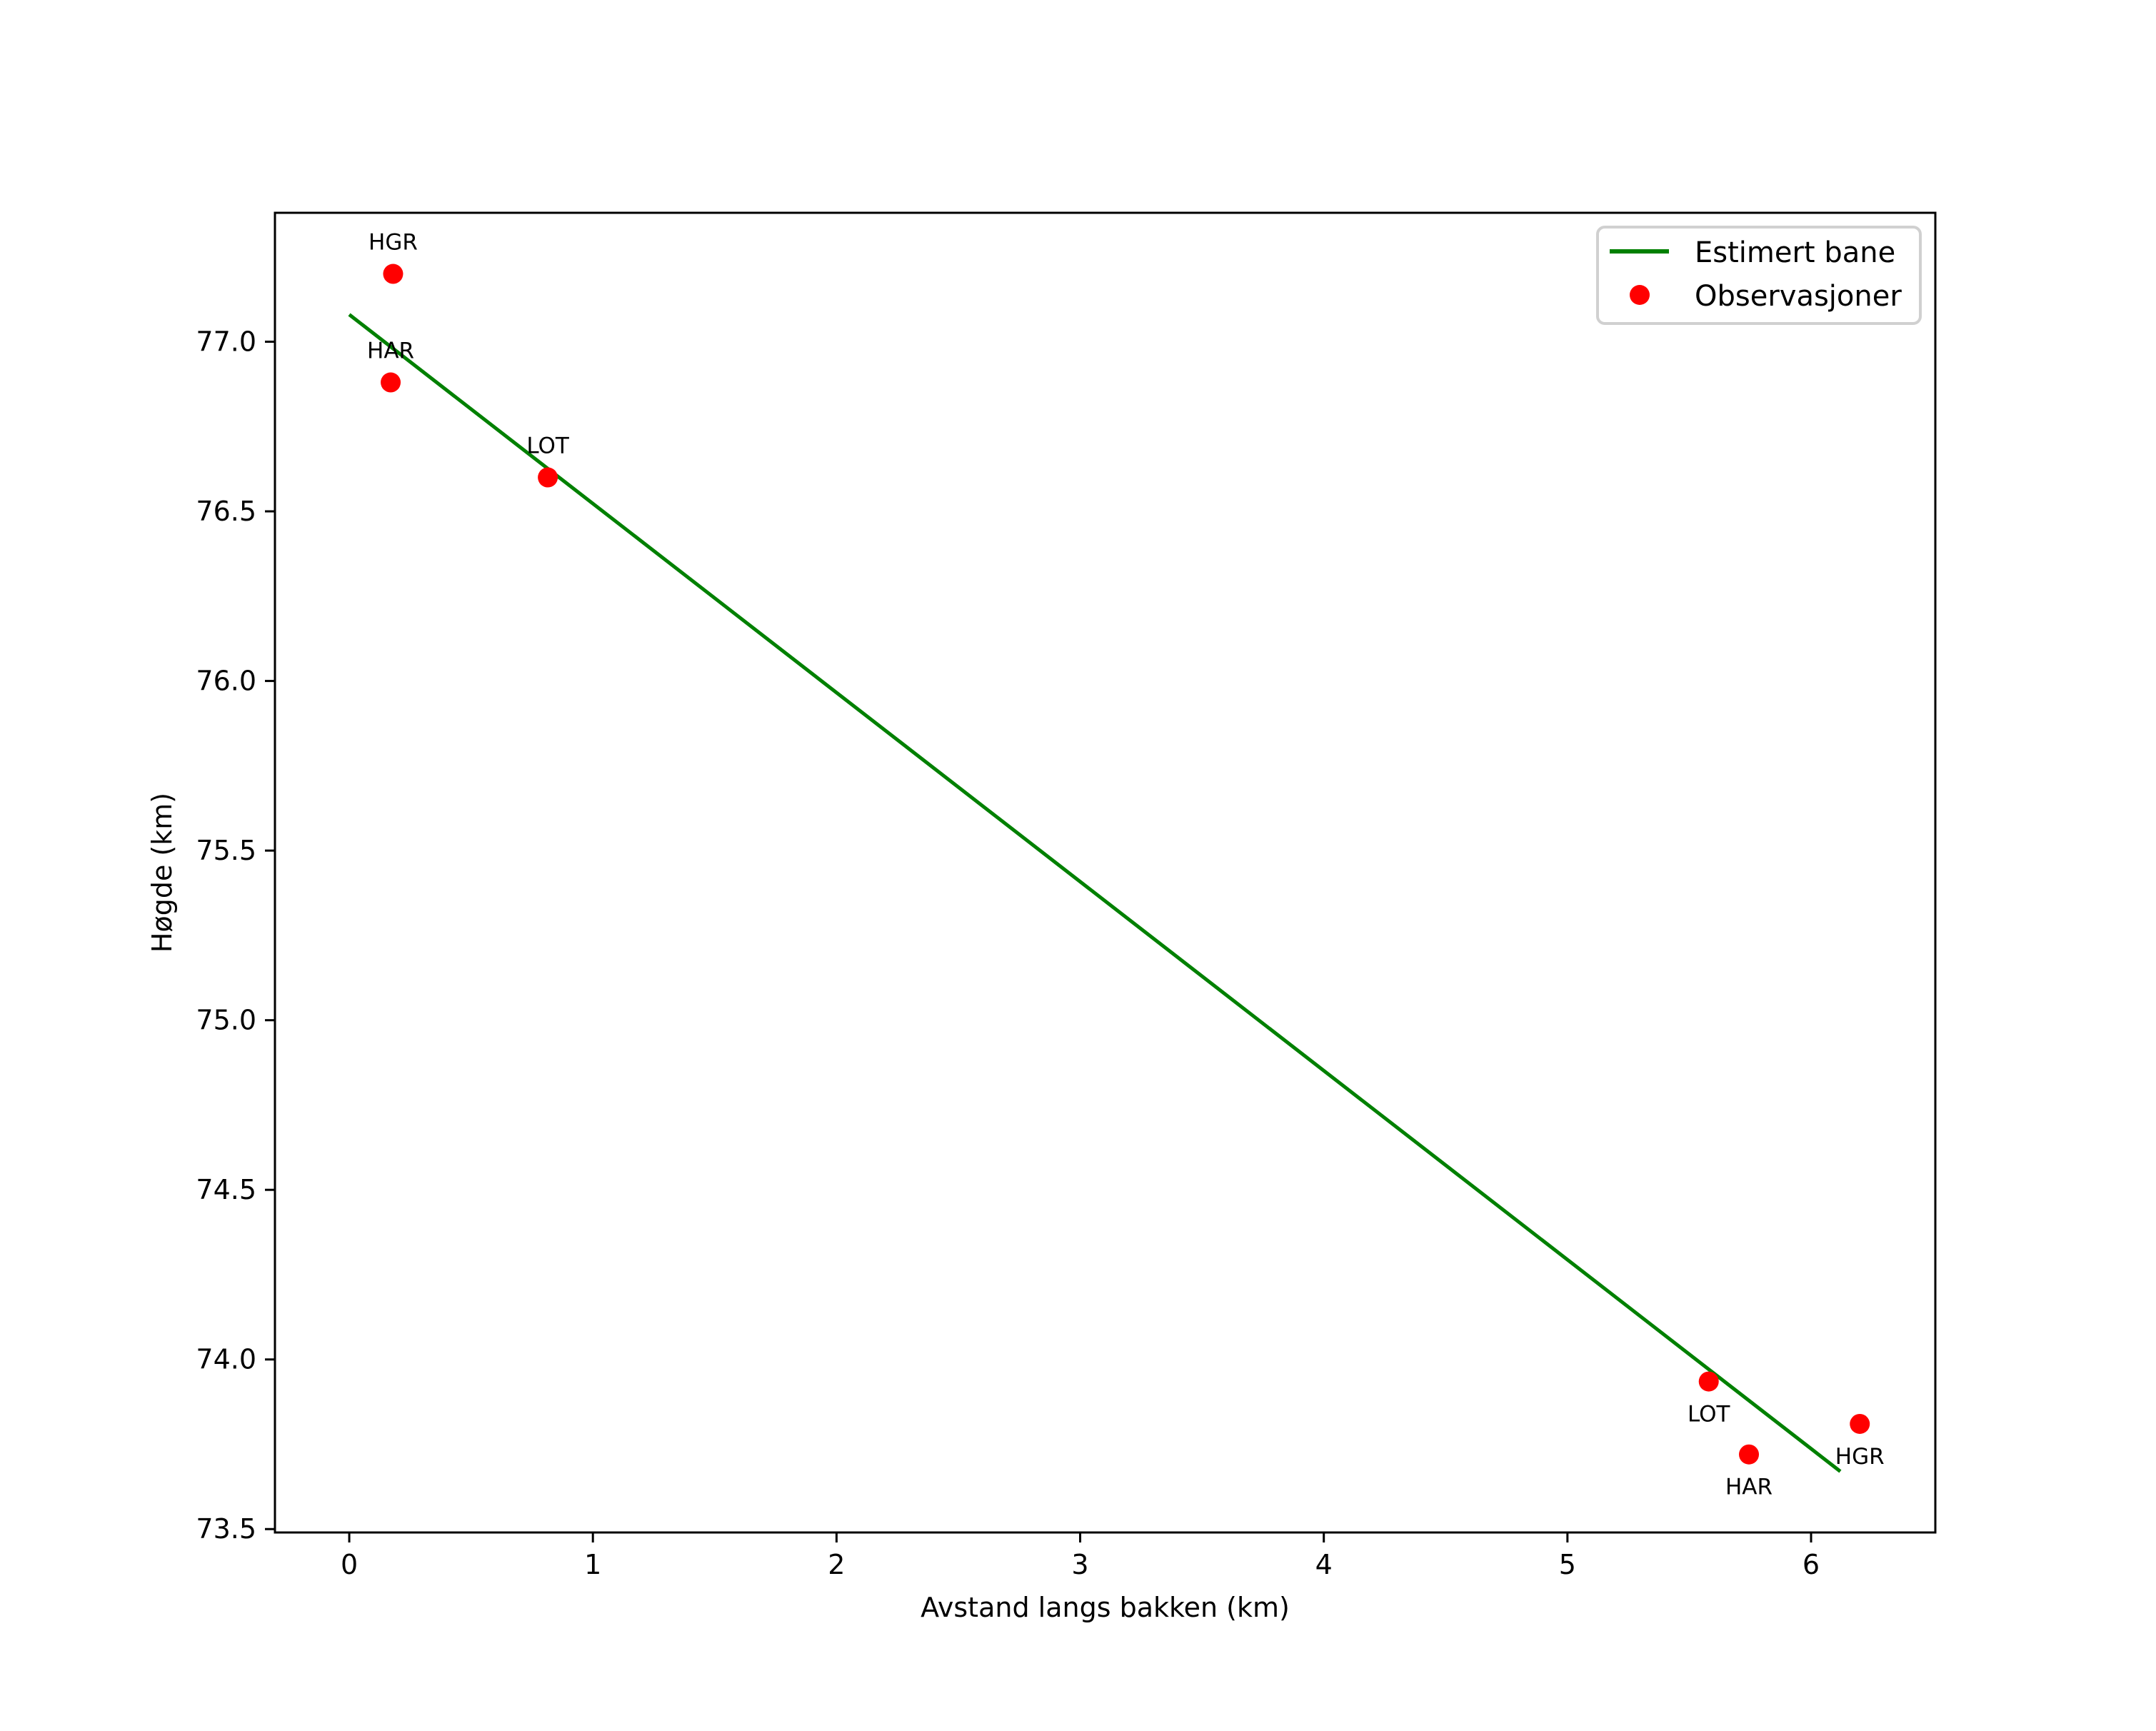 Image resolution: width=2156 pixels, height=1731 pixels. Describe the element at coordinates (593, 1564) in the screenshot. I see `x-tick-label: 1` at that location.